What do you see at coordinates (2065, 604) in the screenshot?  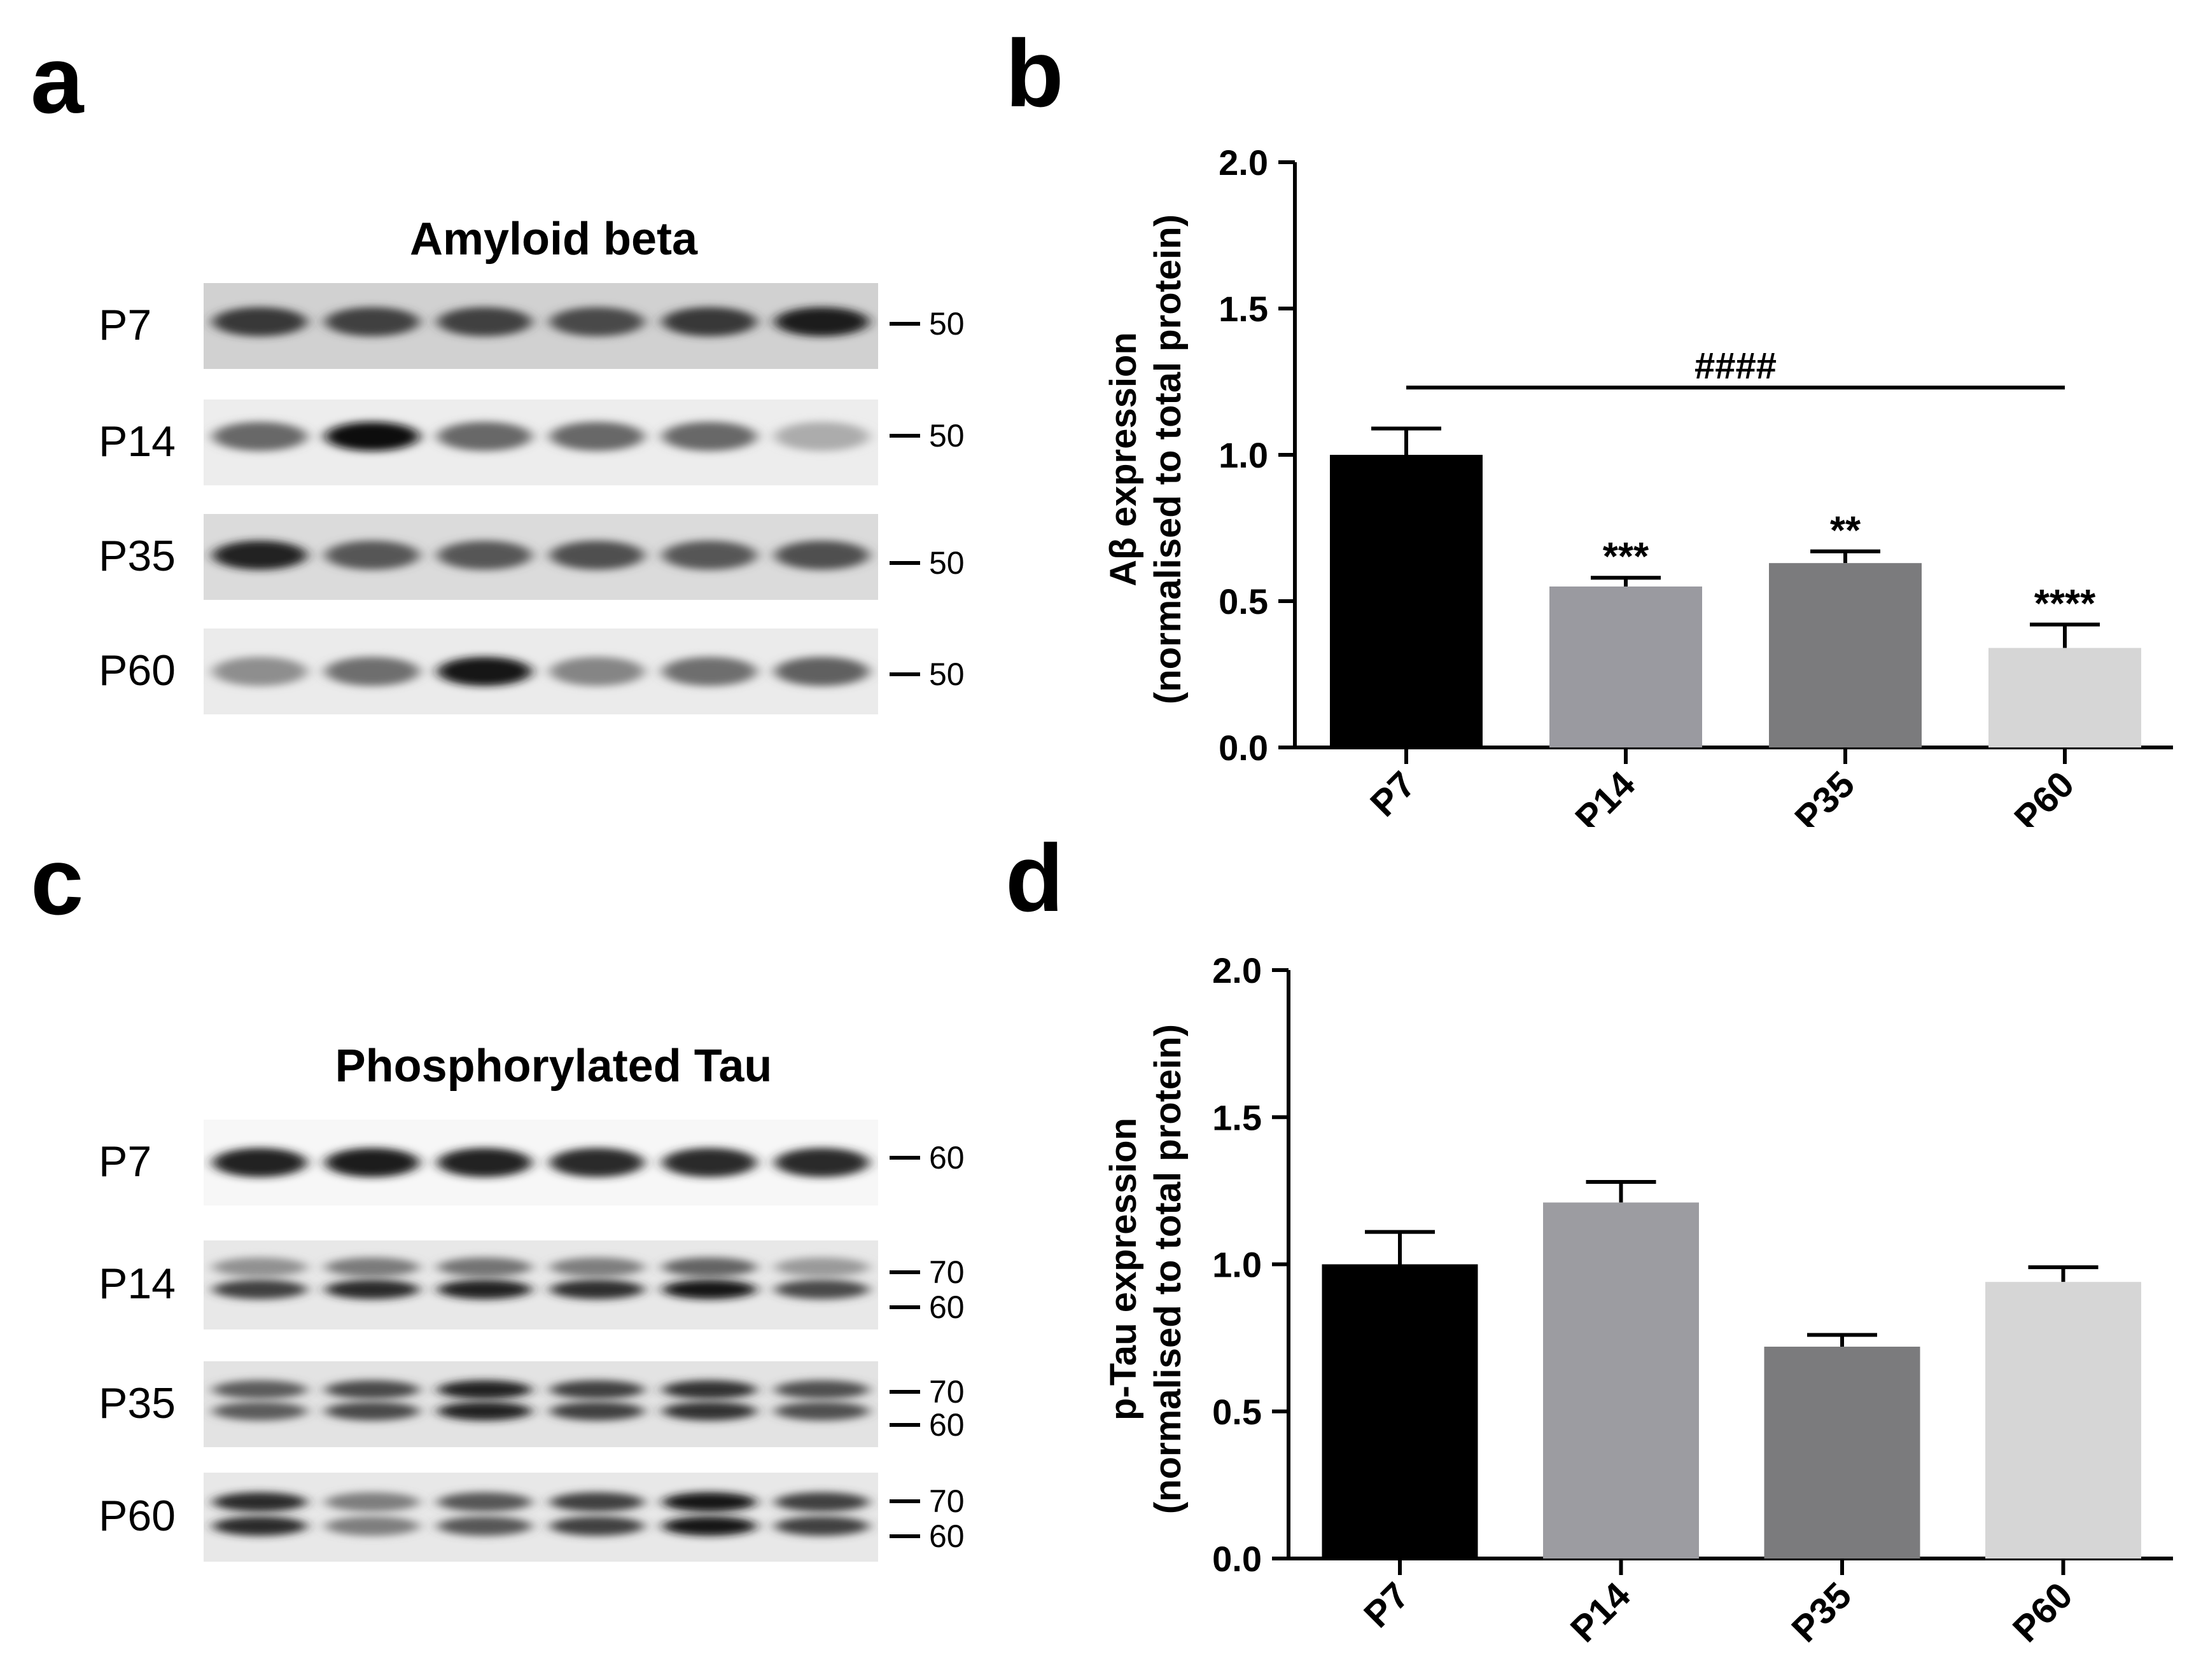 I see `significance-label: ****` at bounding box center [2065, 604].